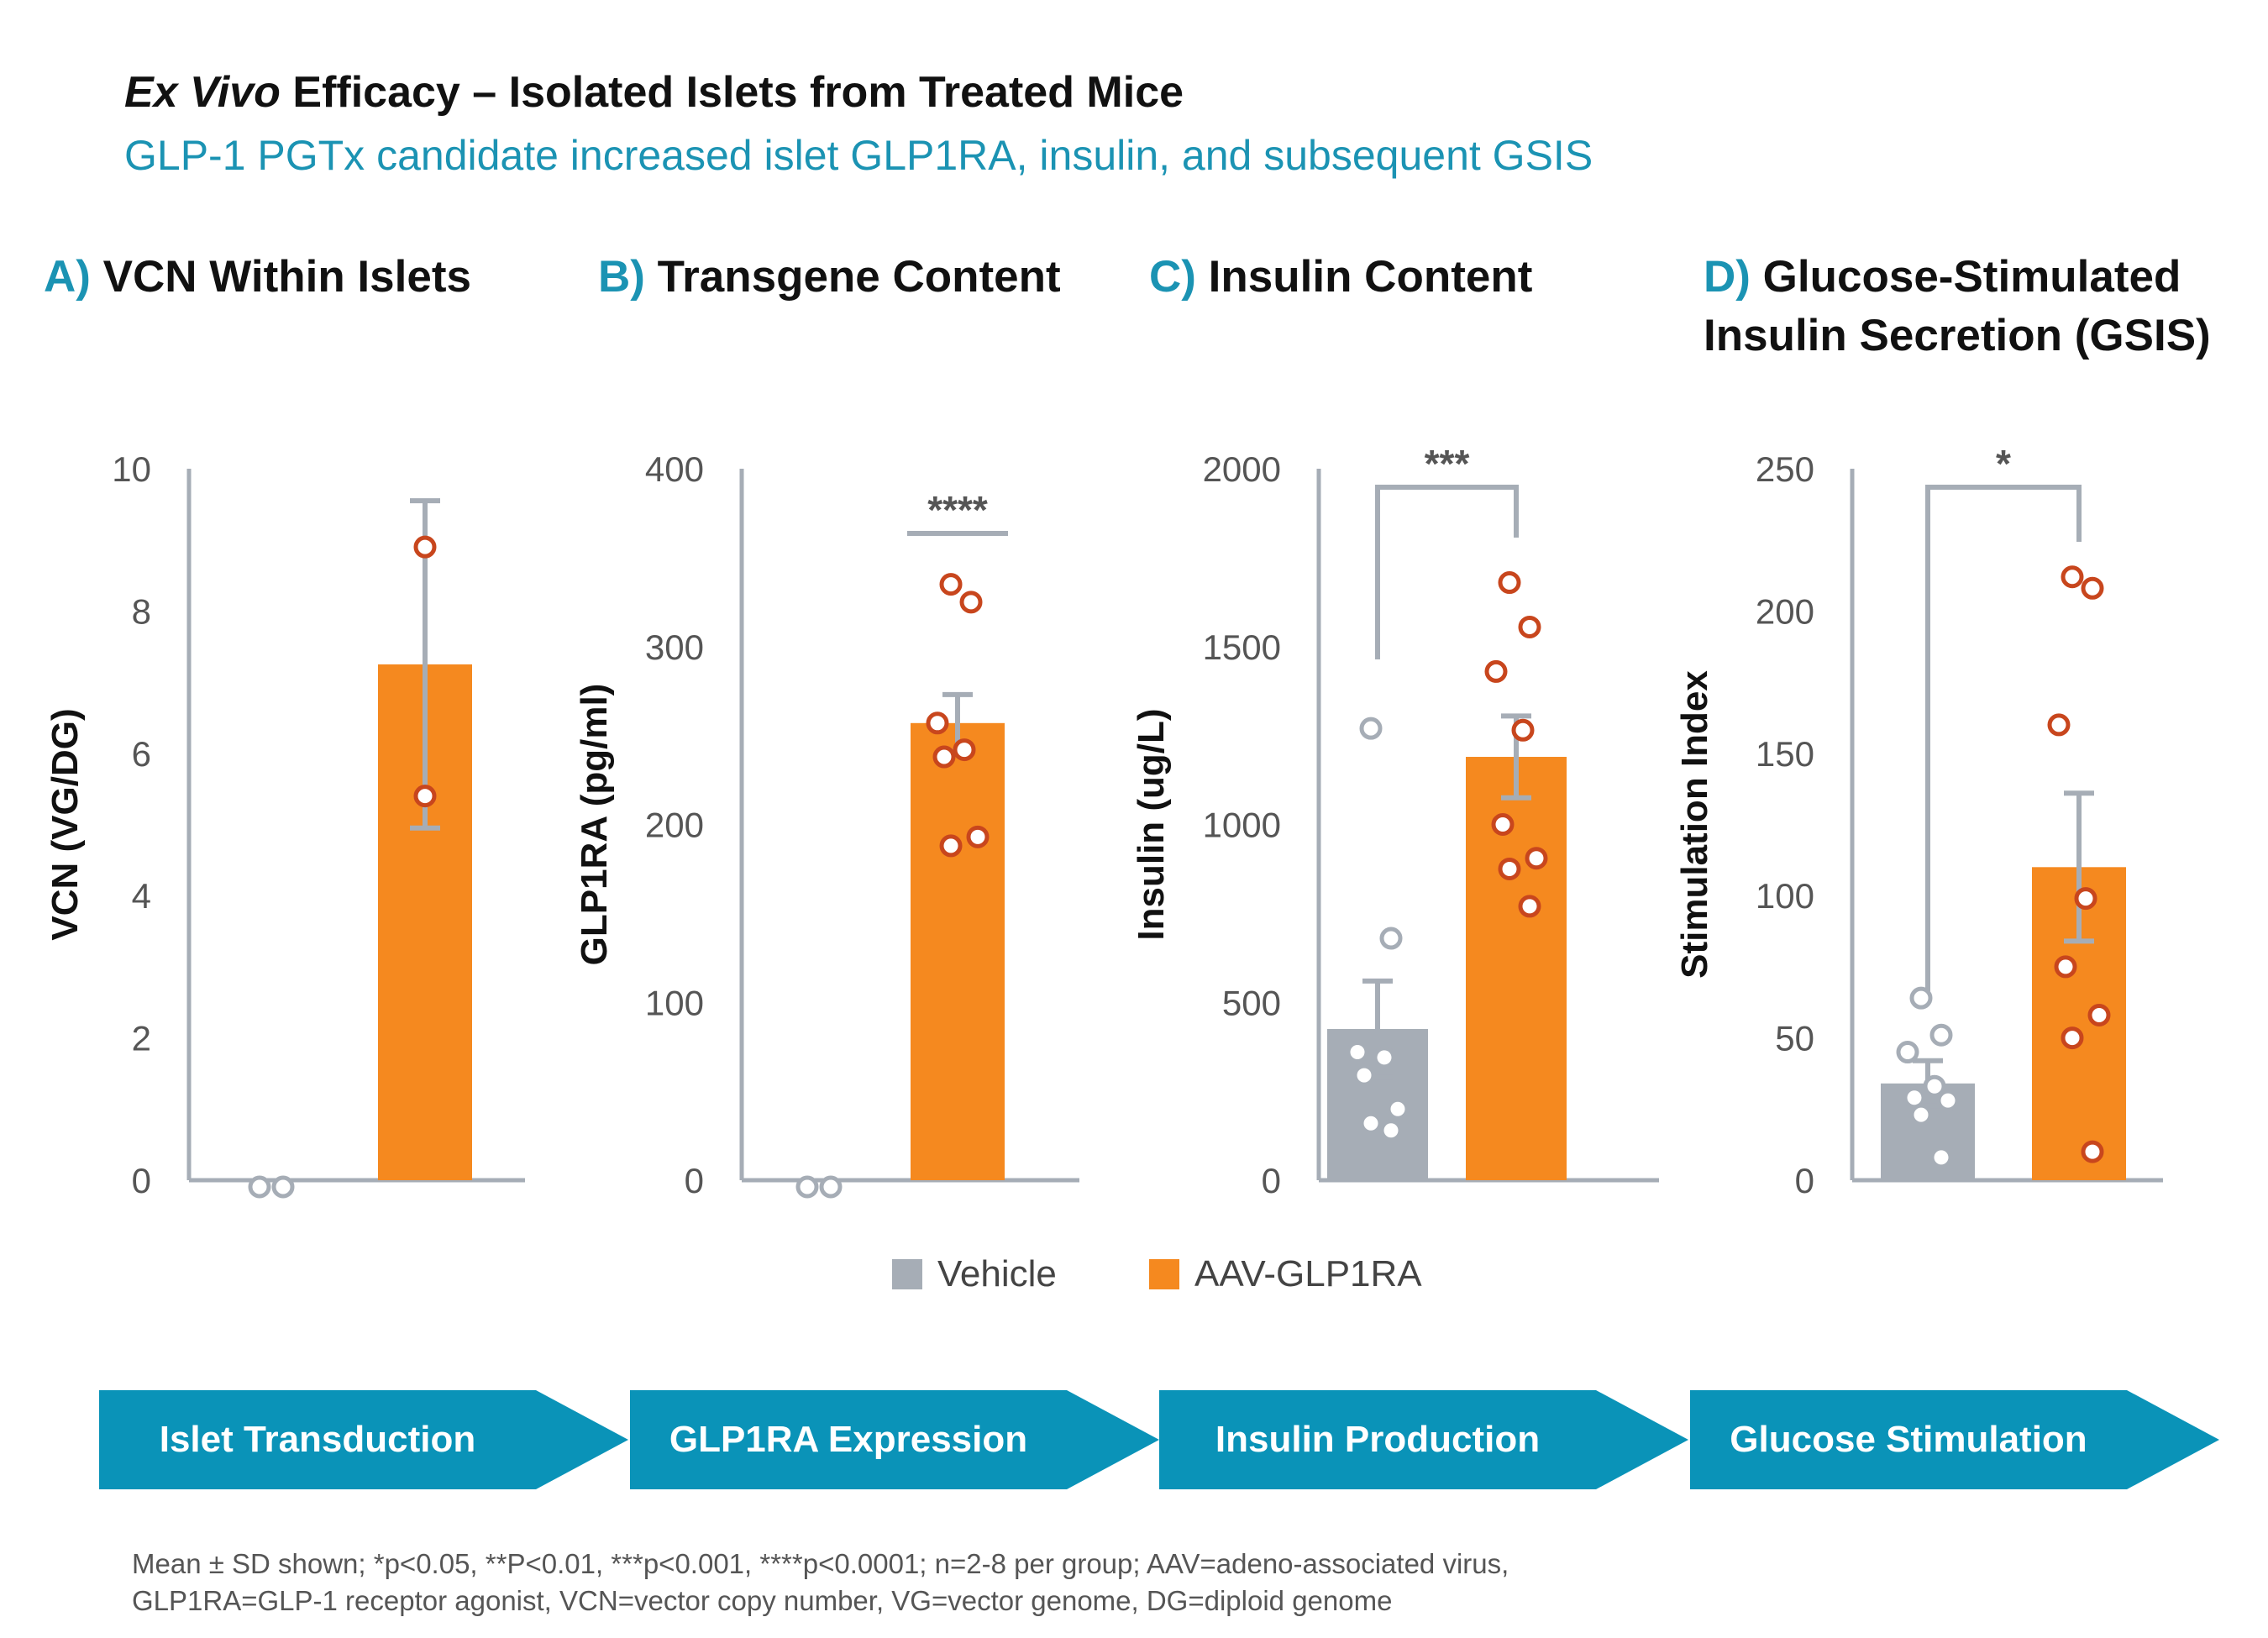  I want to click on legend-vehicle-label: Vehicle, so click(997, 1273).